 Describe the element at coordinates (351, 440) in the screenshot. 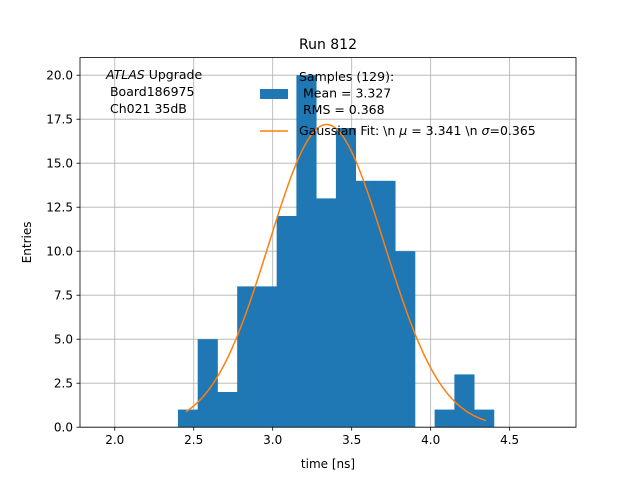

I see `x-tick-label: 3.5` at that location.